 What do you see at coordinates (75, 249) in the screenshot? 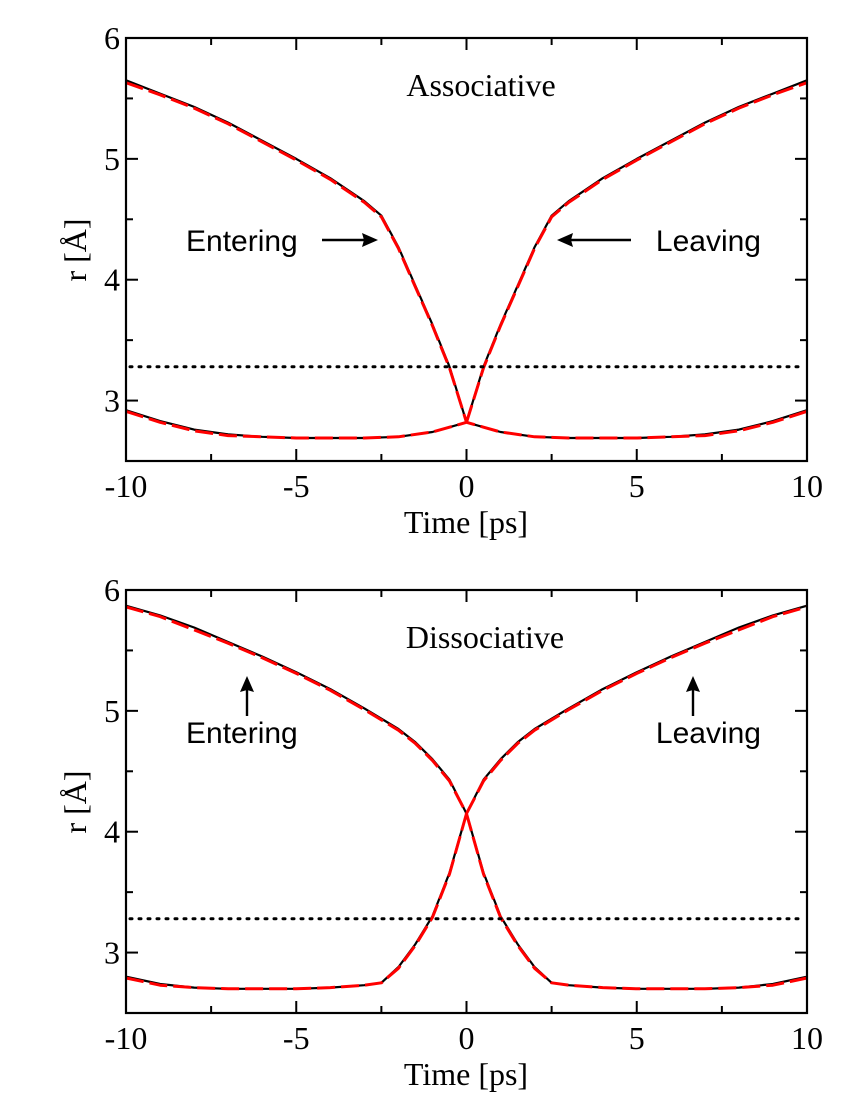
I see `associative-y-axis-label: r [Å]` at bounding box center [75, 249].